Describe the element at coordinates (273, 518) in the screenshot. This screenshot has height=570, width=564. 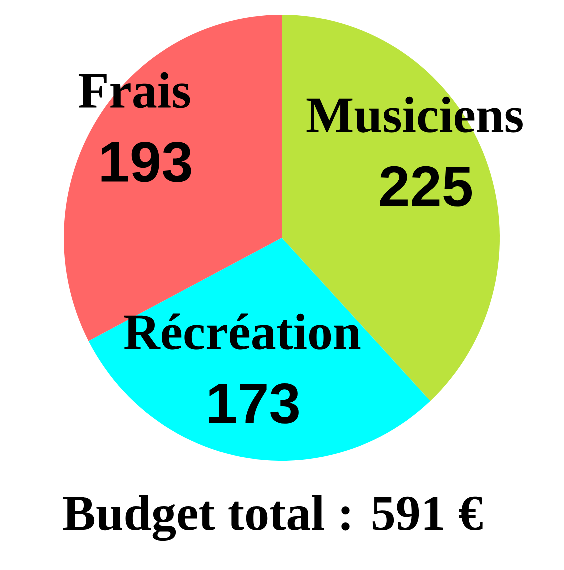
I see `text: Budget total : 591 €` at that location.